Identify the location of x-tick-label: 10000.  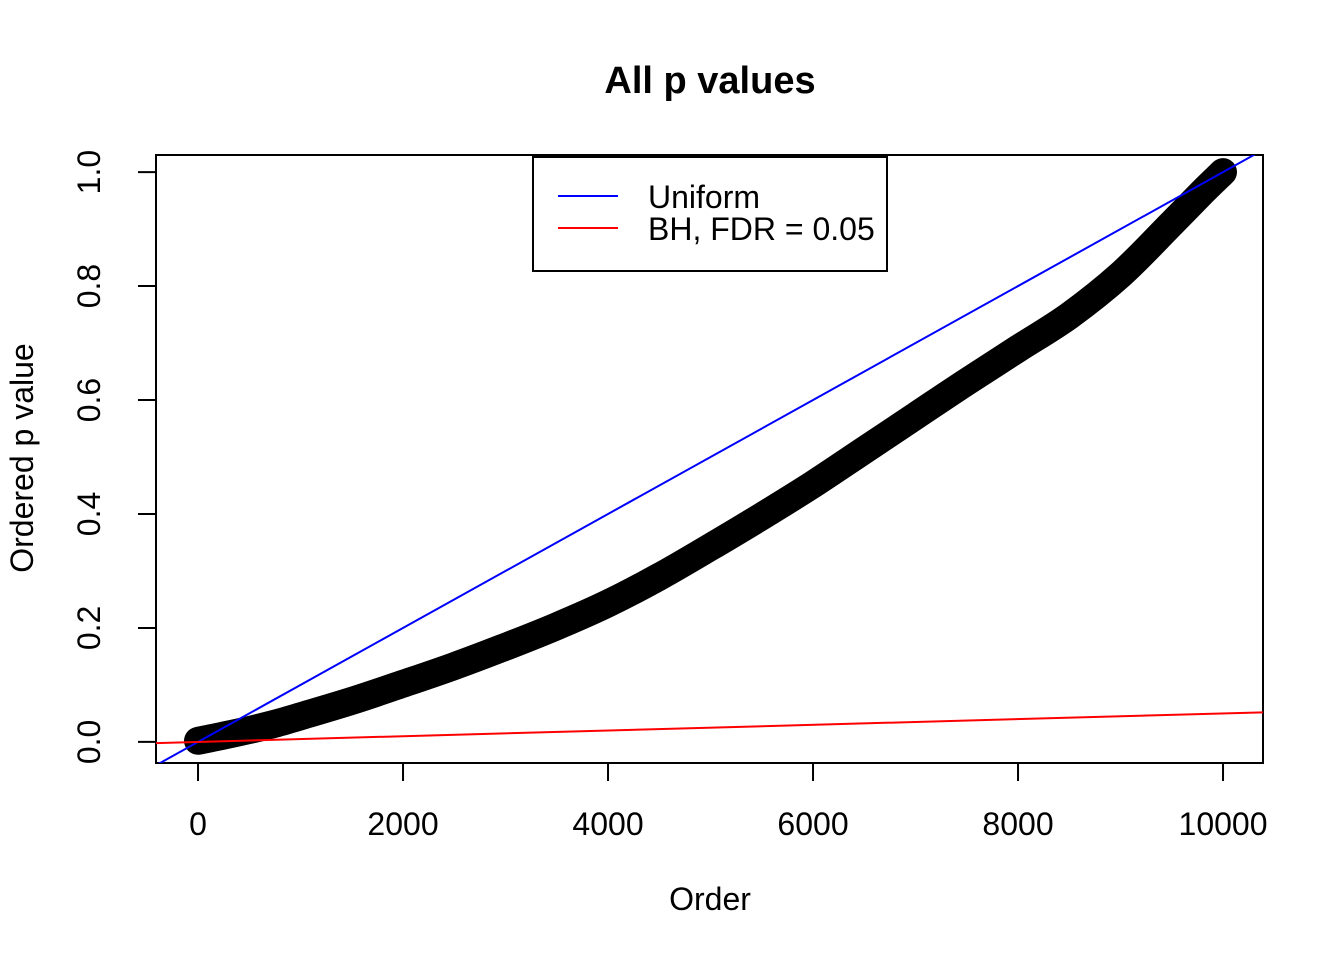
(1223, 824).